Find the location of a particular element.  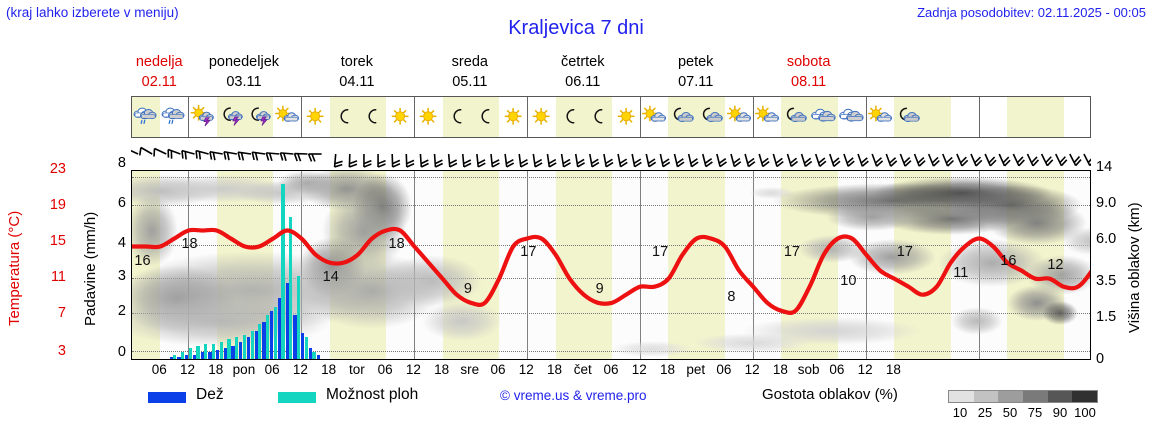

sky-icon-row is located at coordinates (611, 117).